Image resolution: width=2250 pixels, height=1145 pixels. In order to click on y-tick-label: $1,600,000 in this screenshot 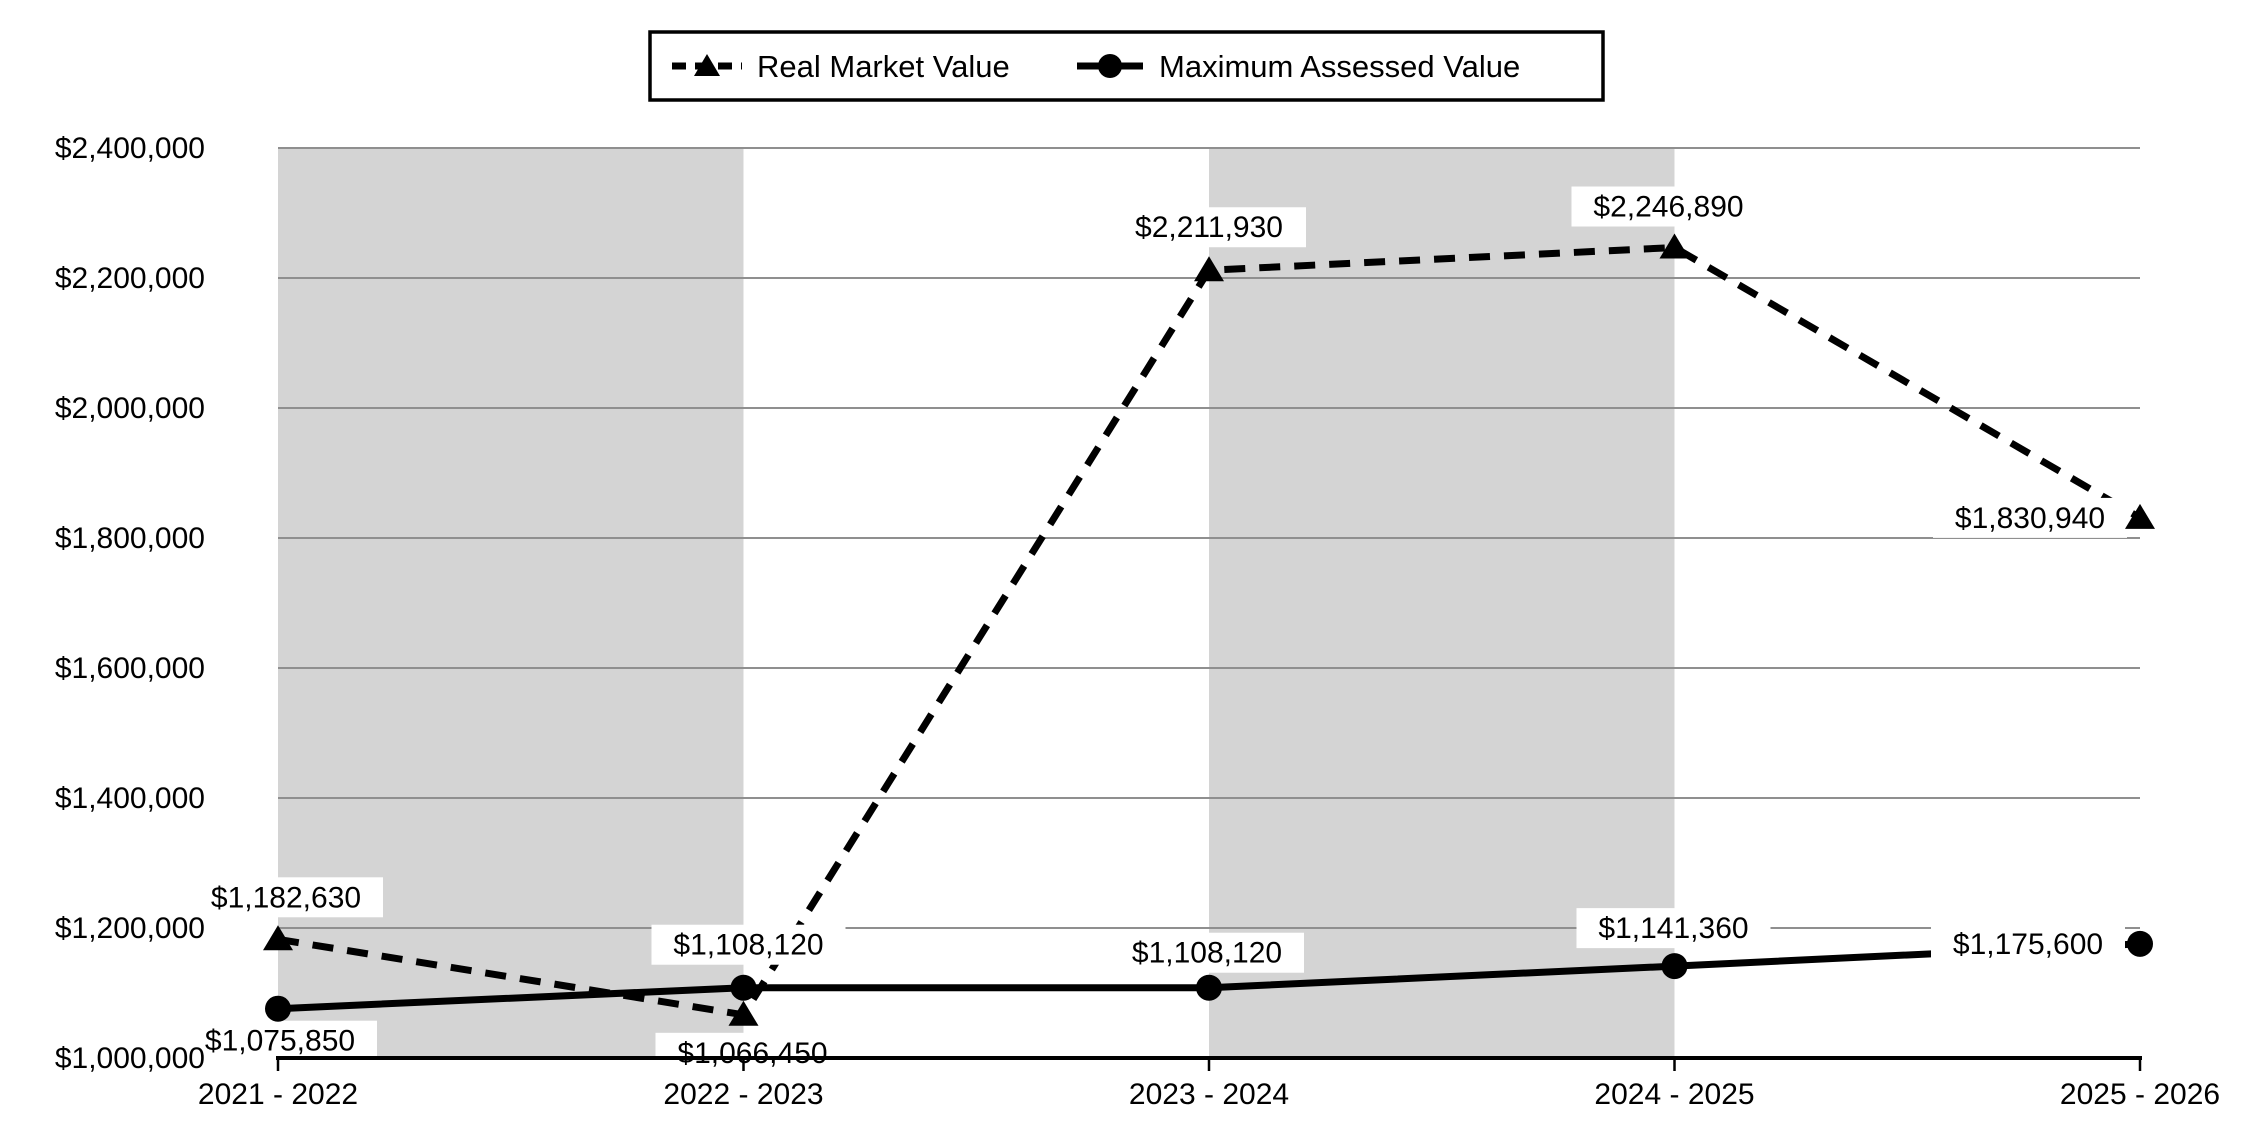, I will do `click(130, 668)`.